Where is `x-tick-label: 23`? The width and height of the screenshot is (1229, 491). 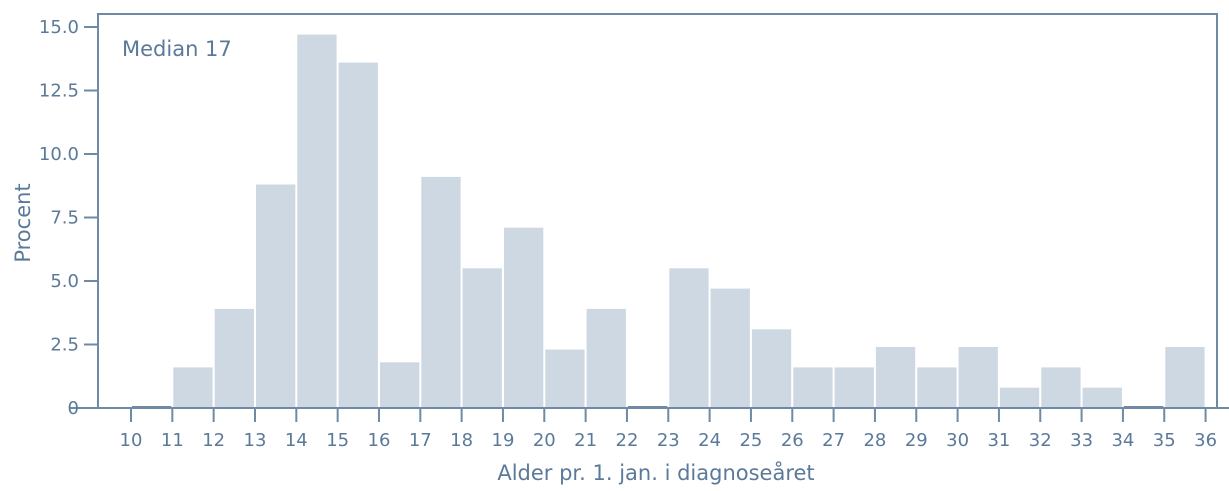 x-tick-label: 23 is located at coordinates (668, 440).